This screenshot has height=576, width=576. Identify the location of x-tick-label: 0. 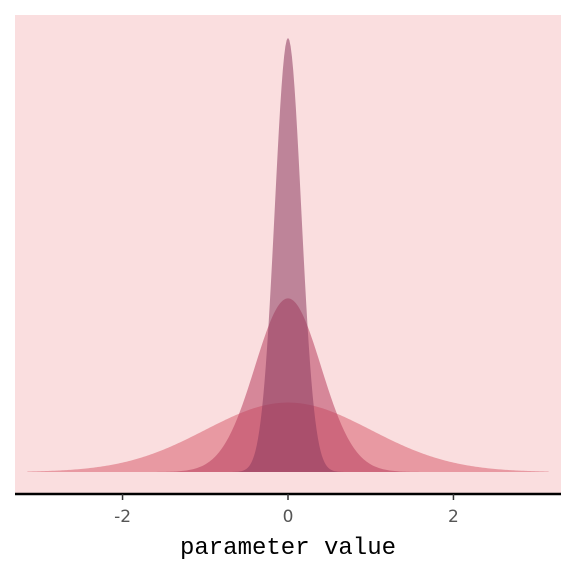
(288, 517).